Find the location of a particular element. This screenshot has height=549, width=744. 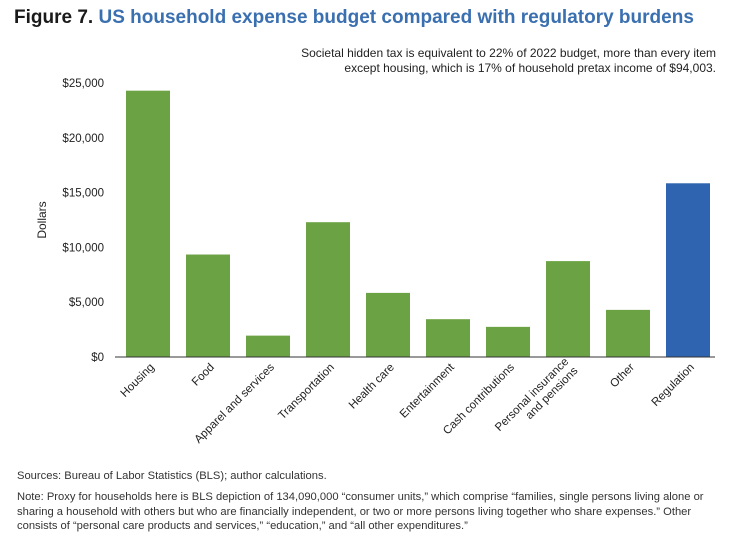

figure-label: Figure 7. is located at coordinates (54, 17).